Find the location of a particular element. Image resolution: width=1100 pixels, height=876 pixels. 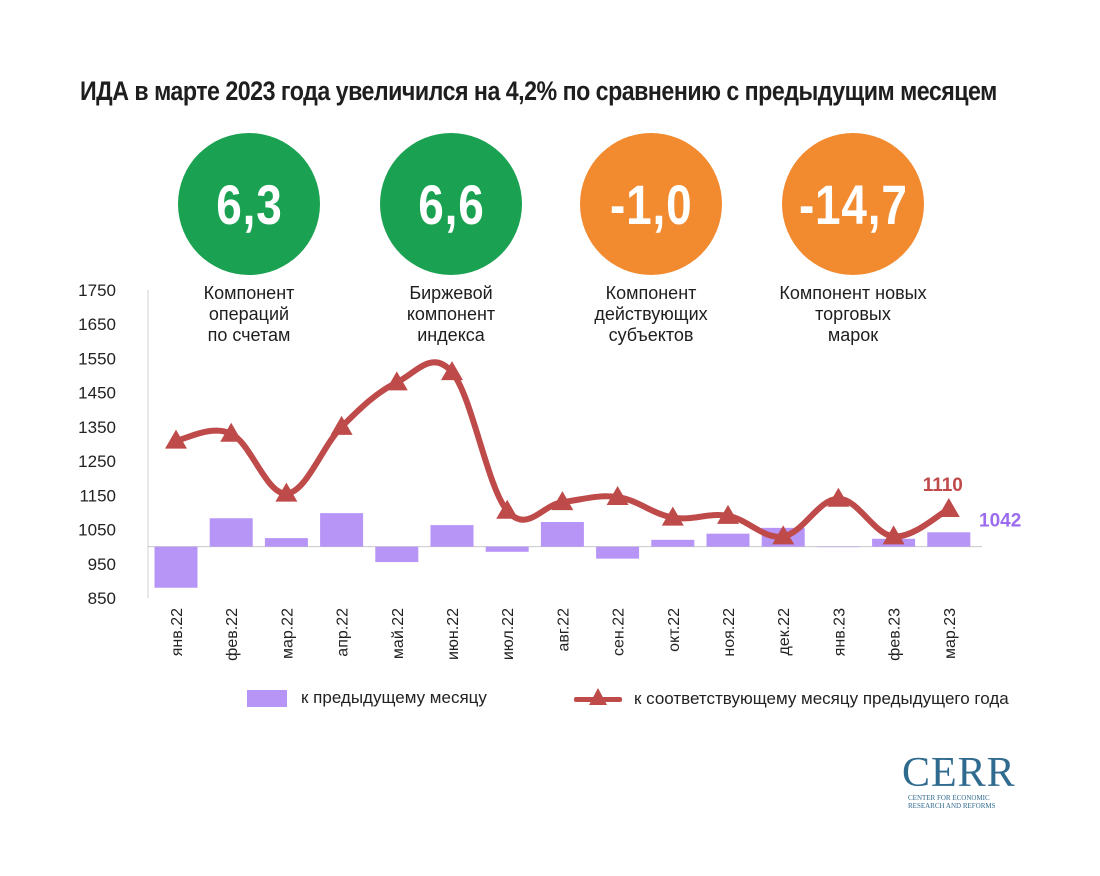

component-label-line: торговых is located at coordinates (853, 314).